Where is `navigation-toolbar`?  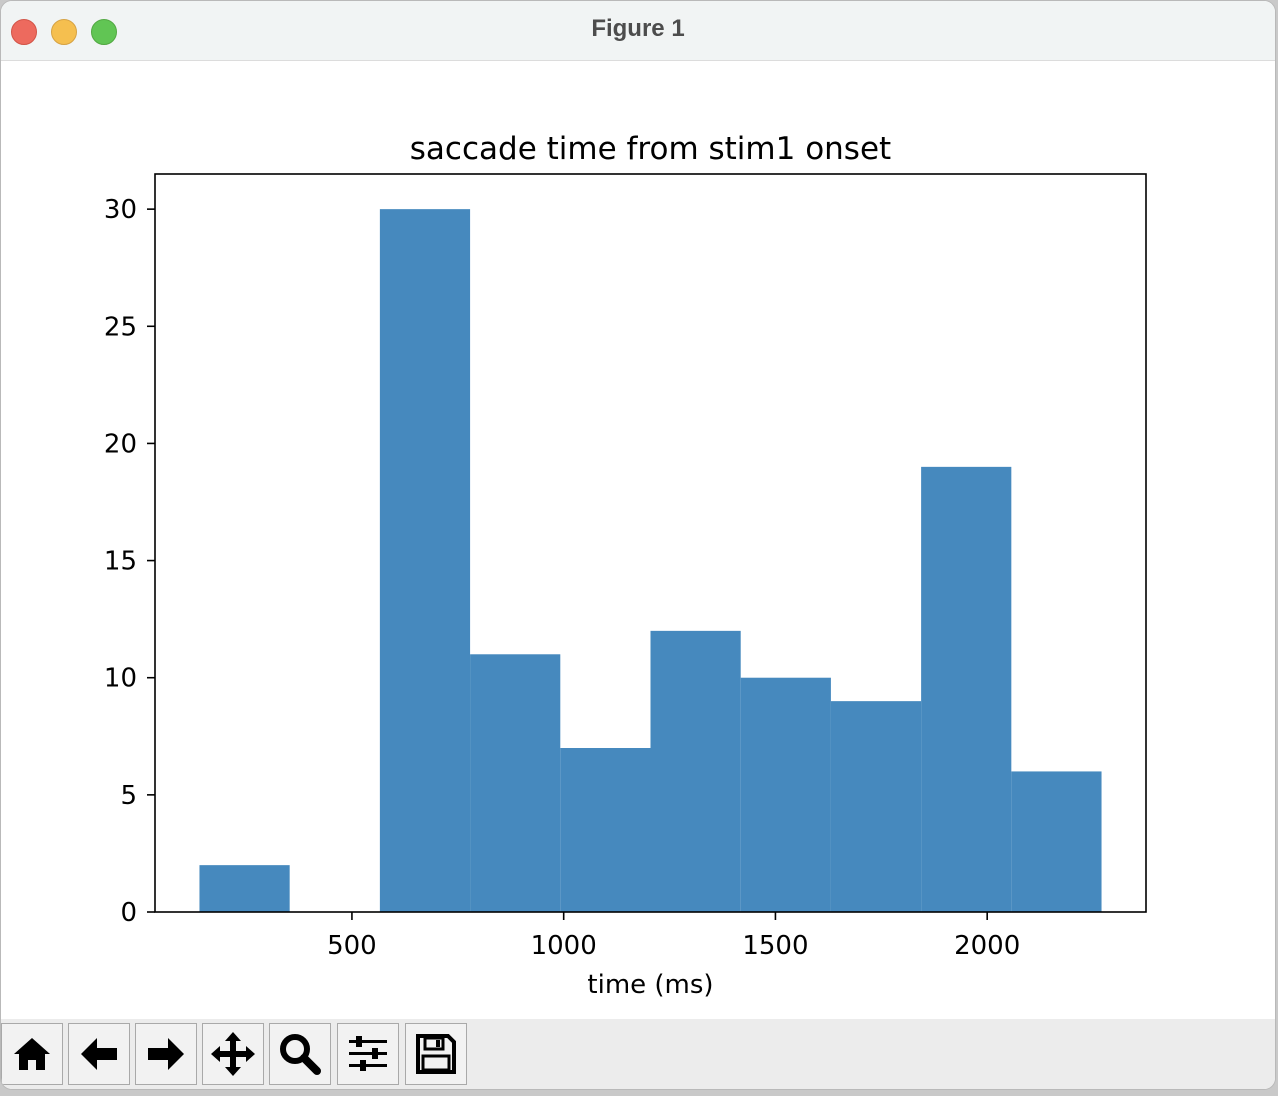
navigation-toolbar is located at coordinates (638, 1054).